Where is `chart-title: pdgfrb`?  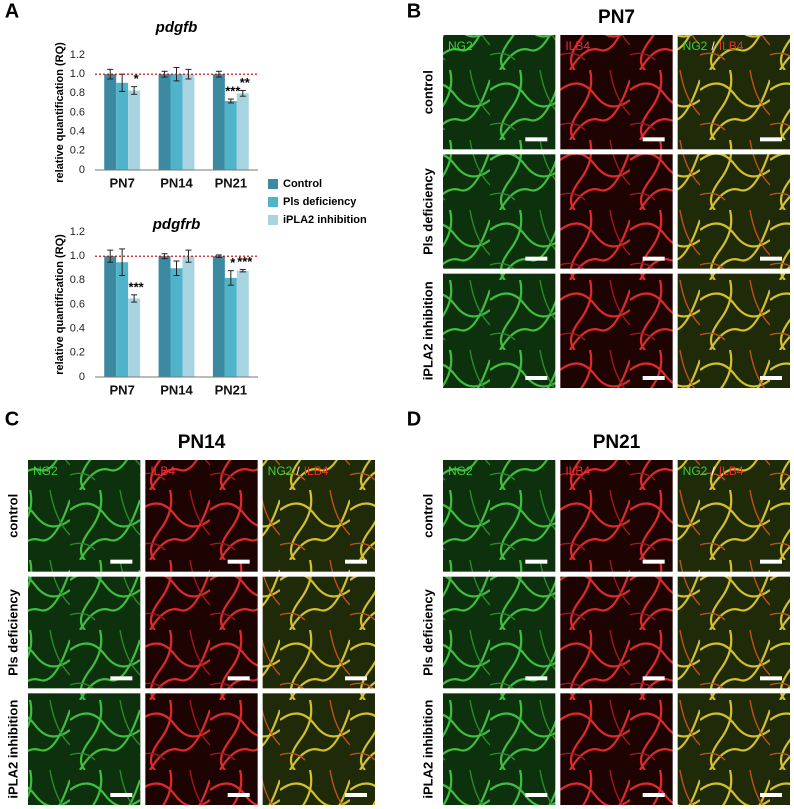
chart-title: pdgfrb is located at coordinates (176, 224).